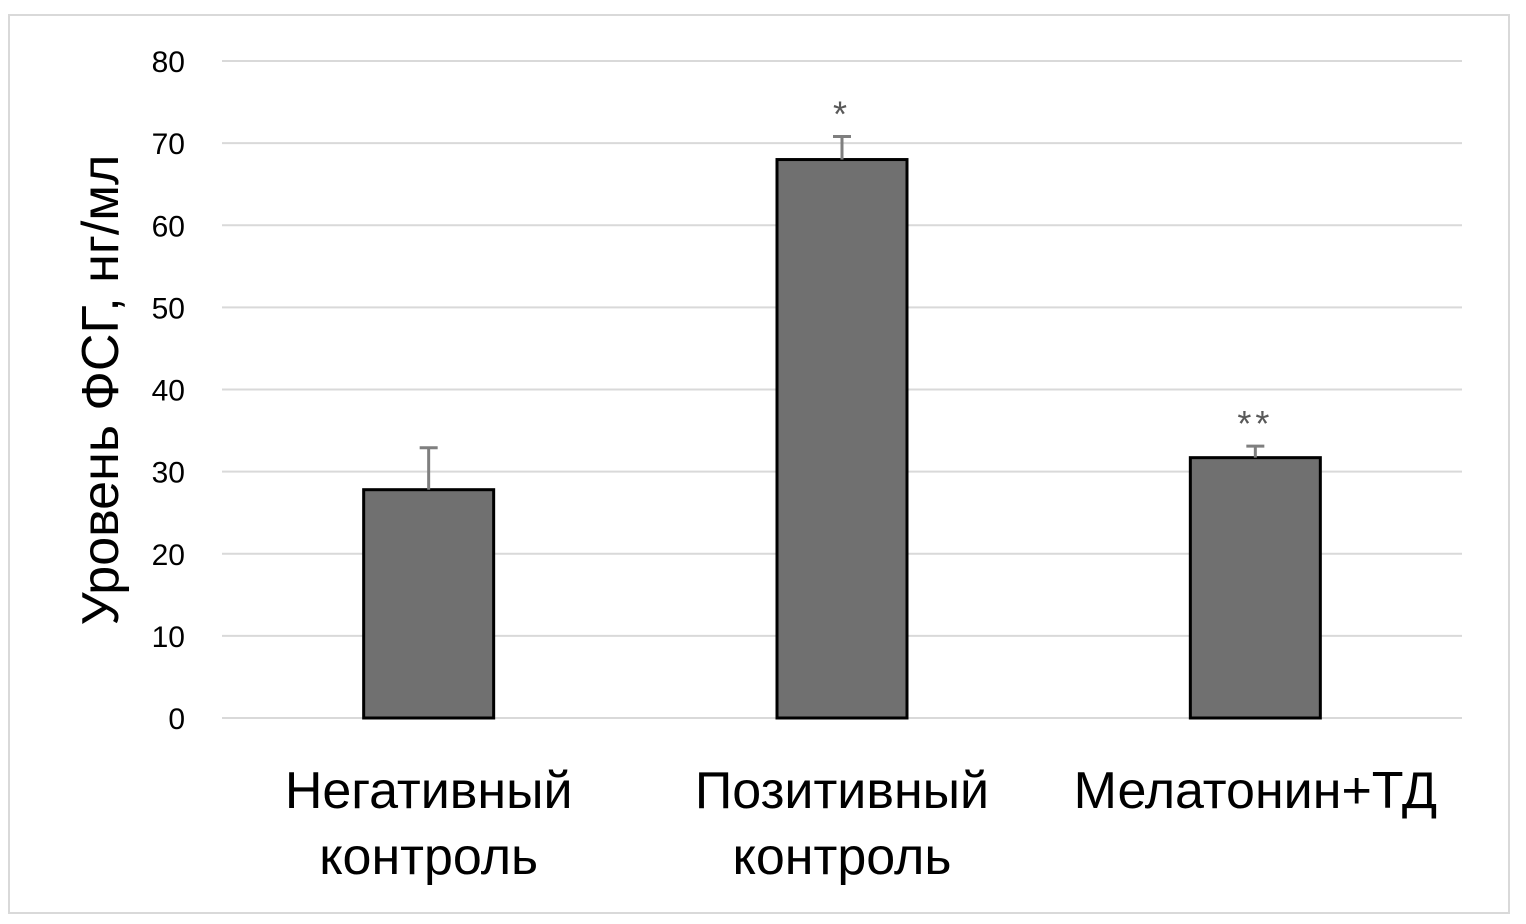 Image resolution: width=1526 pixels, height=924 pixels. Describe the element at coordinates (176, 719) in the screenshot. I see `y-tick-label: 0` at that location.